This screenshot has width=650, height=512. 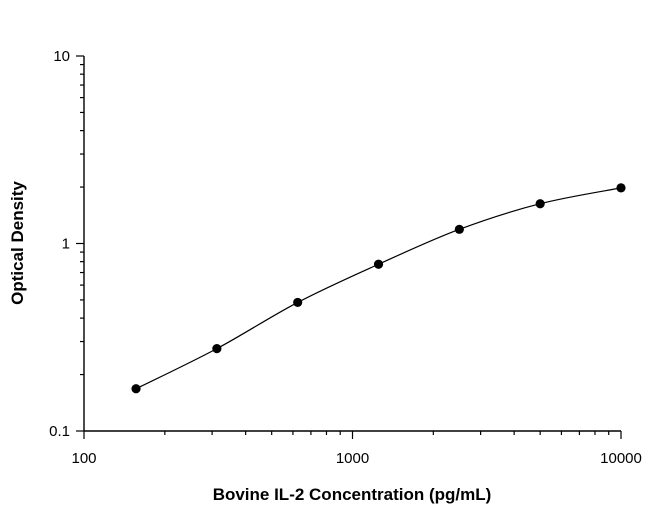 What do you see at coordinates (61, 56) in the screenshot?
I see `y-tick-label: 10` at bounding box center [61, 56].